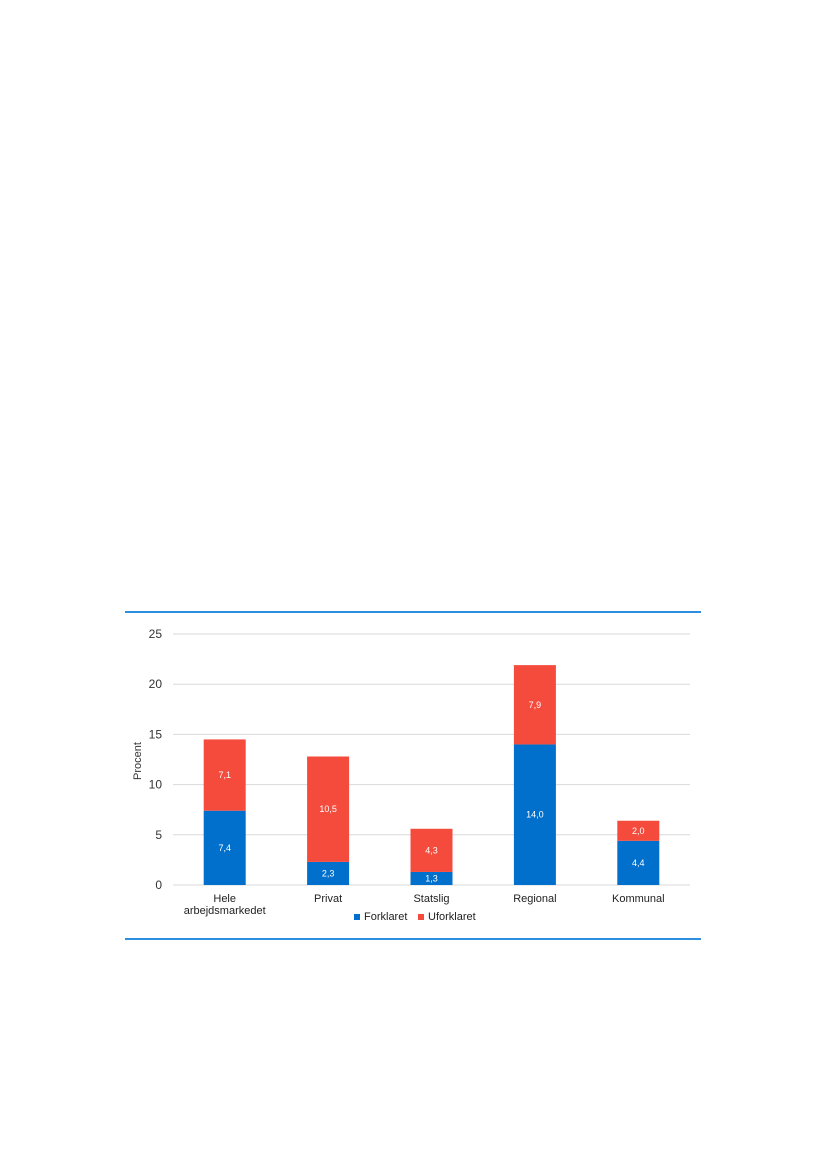 The width and height of the screenshot is (827, 1169). I want to click on data-label-uforklaret-1: 10,5, so click(328, 809).